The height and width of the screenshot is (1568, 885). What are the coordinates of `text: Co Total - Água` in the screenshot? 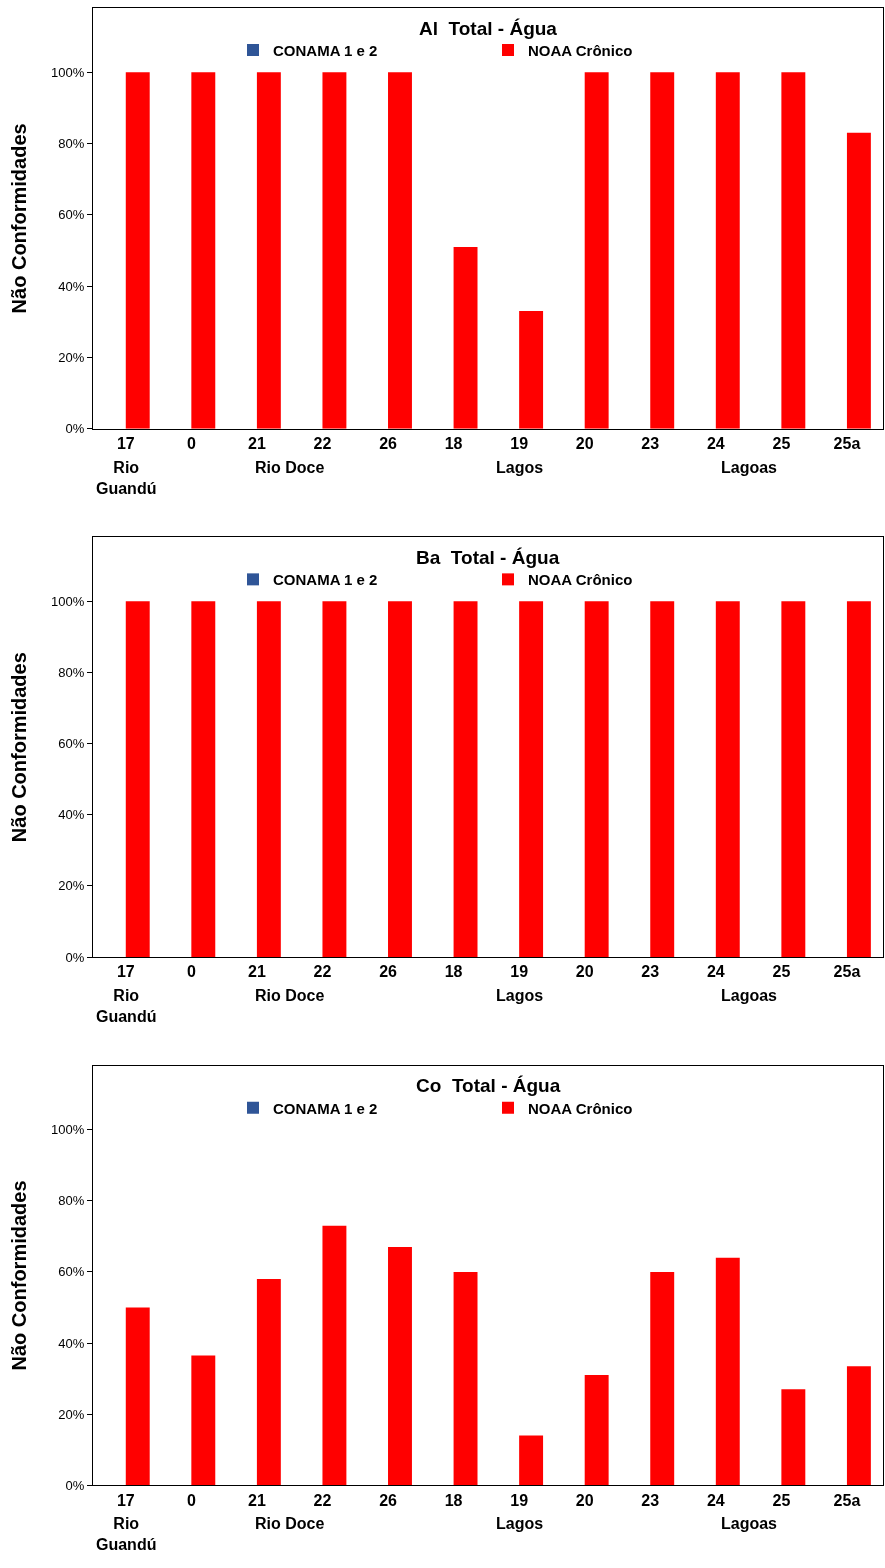 It's located at (488, 1085).